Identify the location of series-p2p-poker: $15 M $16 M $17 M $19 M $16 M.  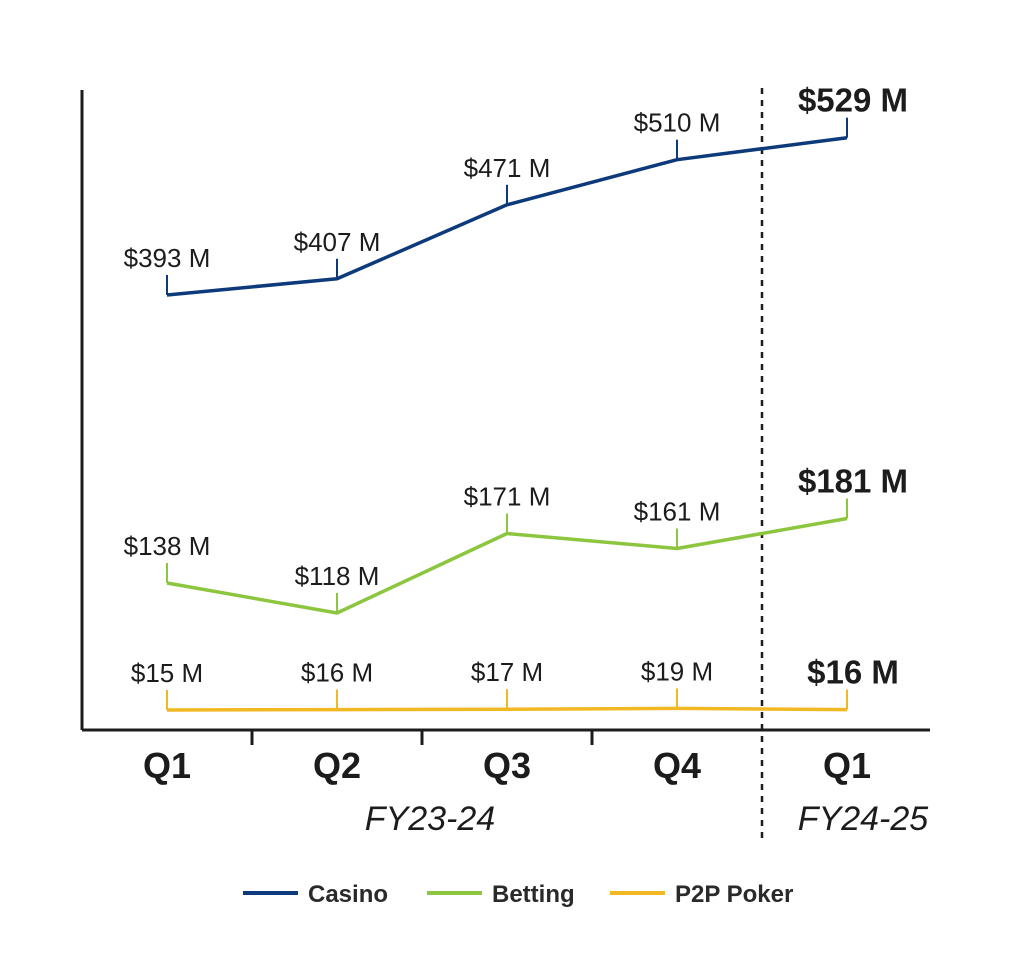
(515, 683).